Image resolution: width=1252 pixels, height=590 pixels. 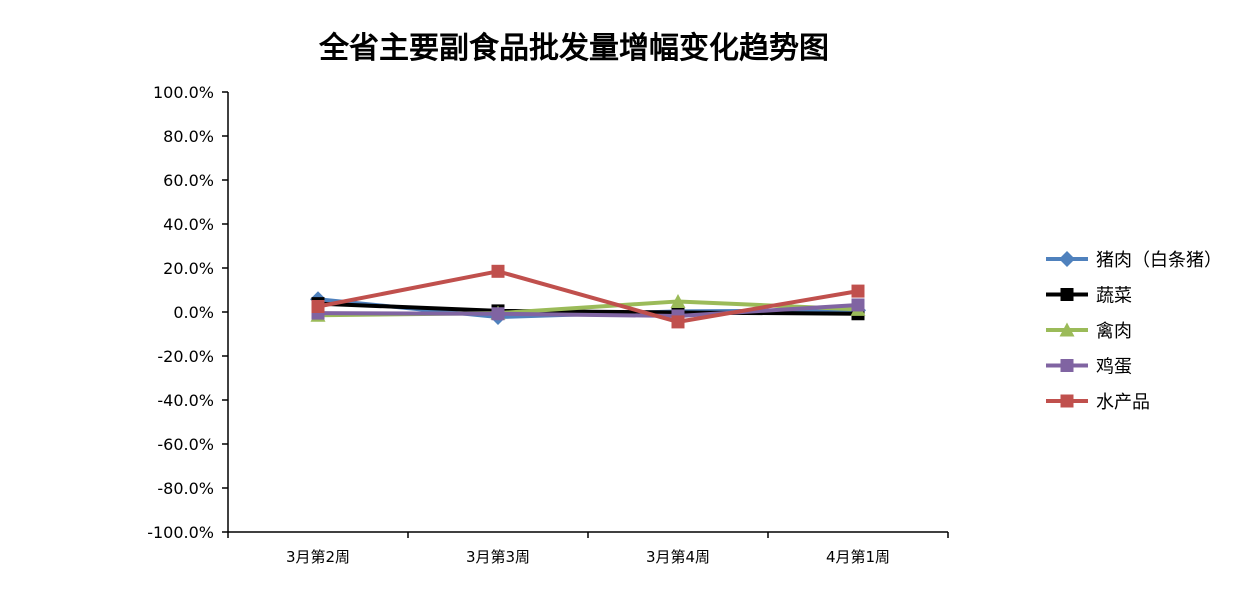 I want to click on y-tick-label: -40.0%, so click(x=185, y=400).